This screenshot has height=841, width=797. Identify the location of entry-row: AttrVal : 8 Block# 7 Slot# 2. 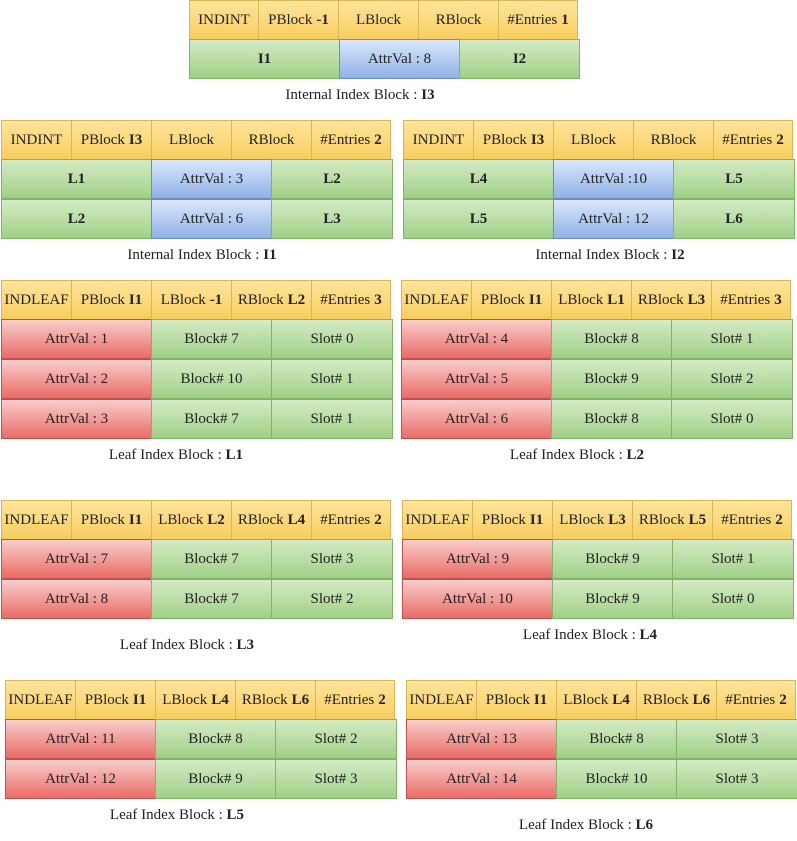
(197, 599).